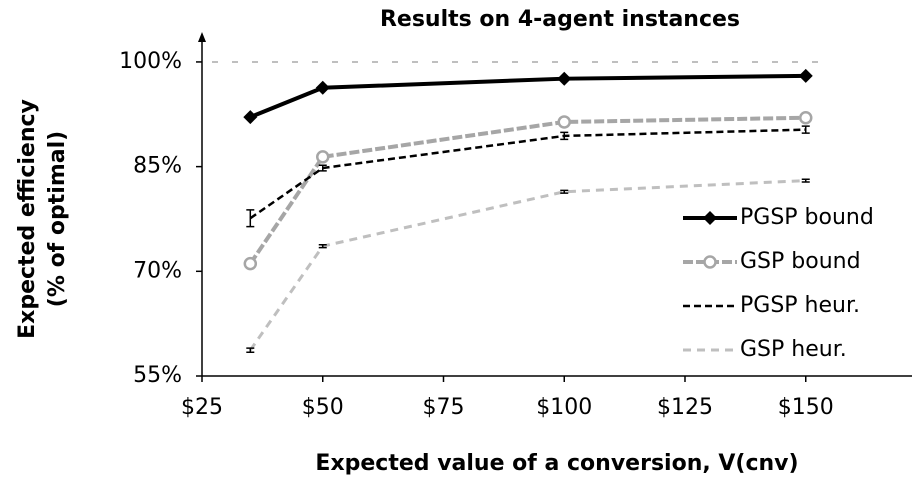 This screenshot has height=492, width=916. I want to click on y-tick-label: 85%, so click(157, 166).